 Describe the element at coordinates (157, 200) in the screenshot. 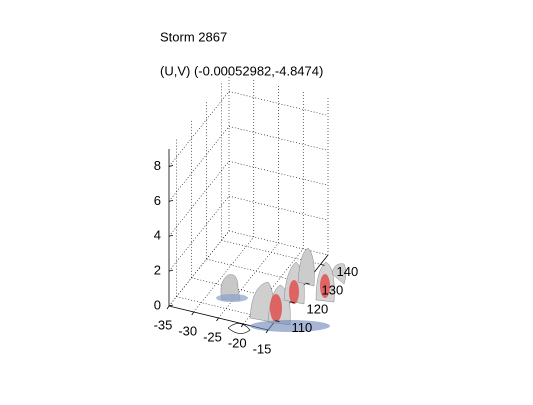

I see `z-tick-label: 6` at that location.